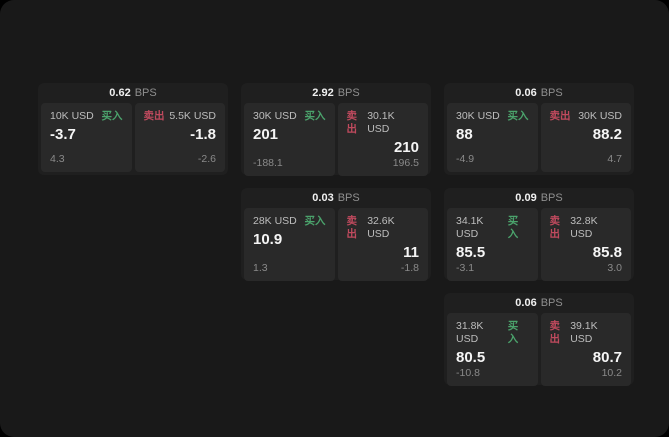 This screenshot has height=437, width=669. I want to click on sell-amount: 30.1K USD, so click(381, 122).